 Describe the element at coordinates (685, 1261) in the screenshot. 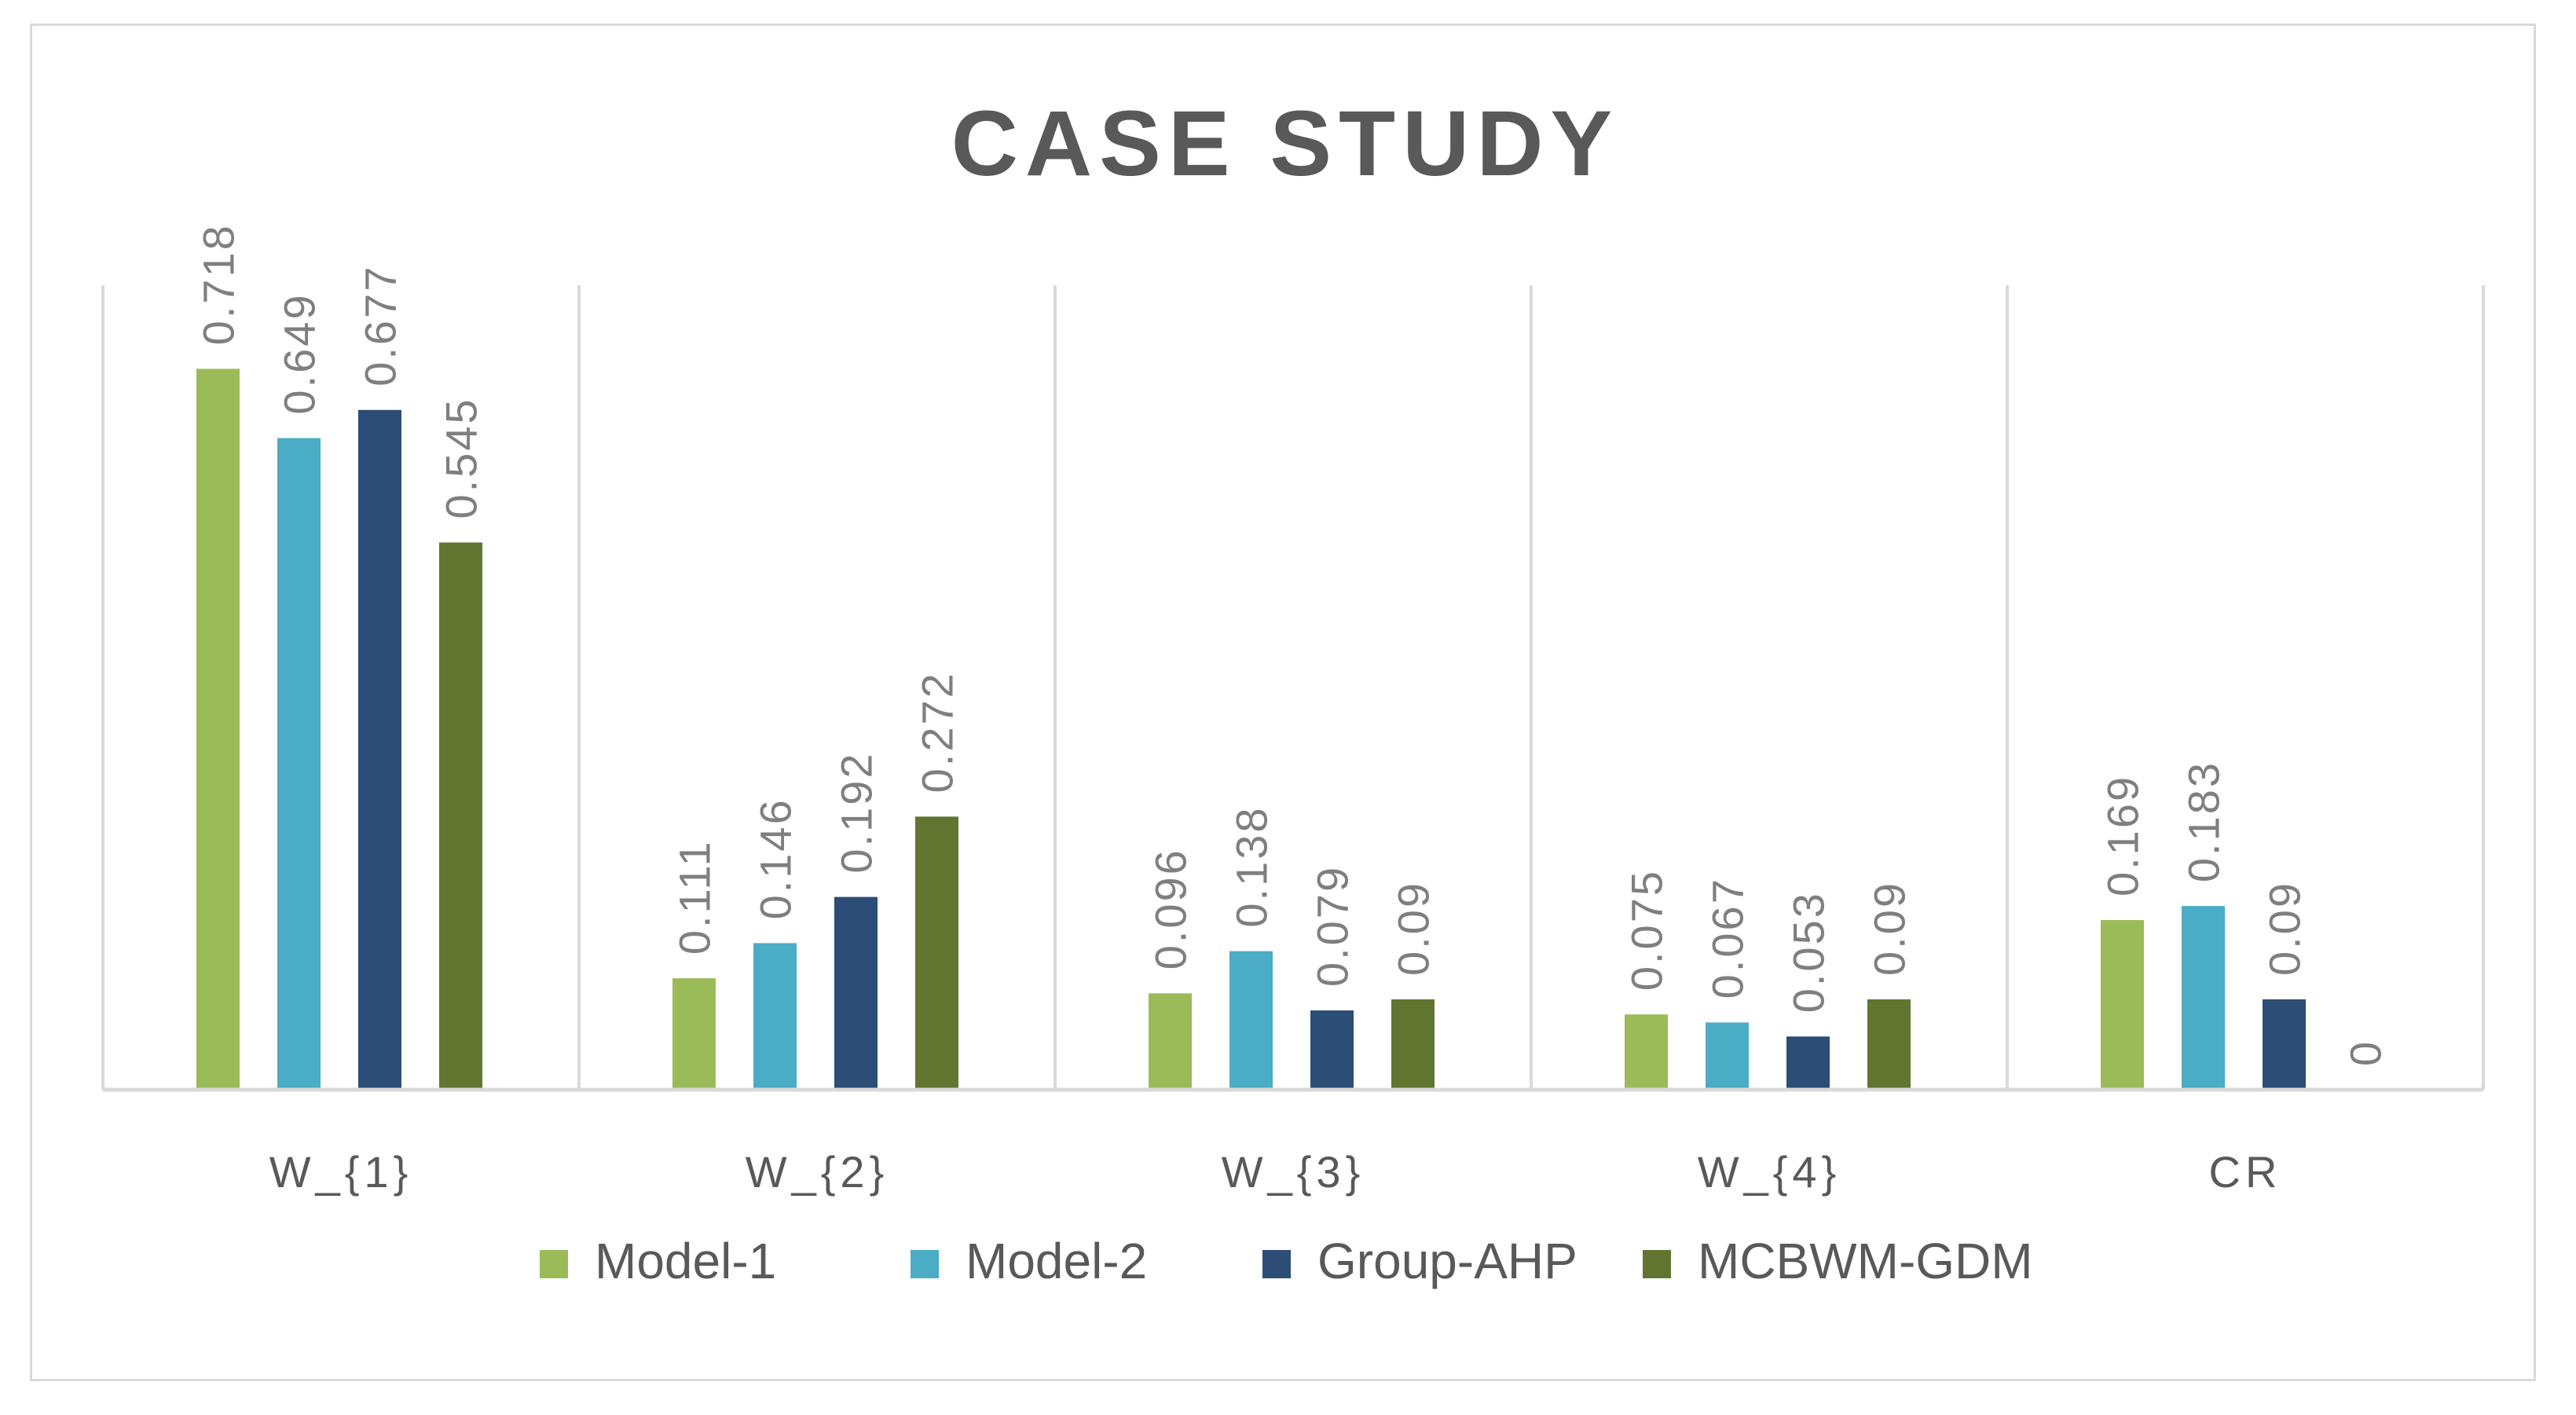

I see `legend-label: Model-1` at that location.